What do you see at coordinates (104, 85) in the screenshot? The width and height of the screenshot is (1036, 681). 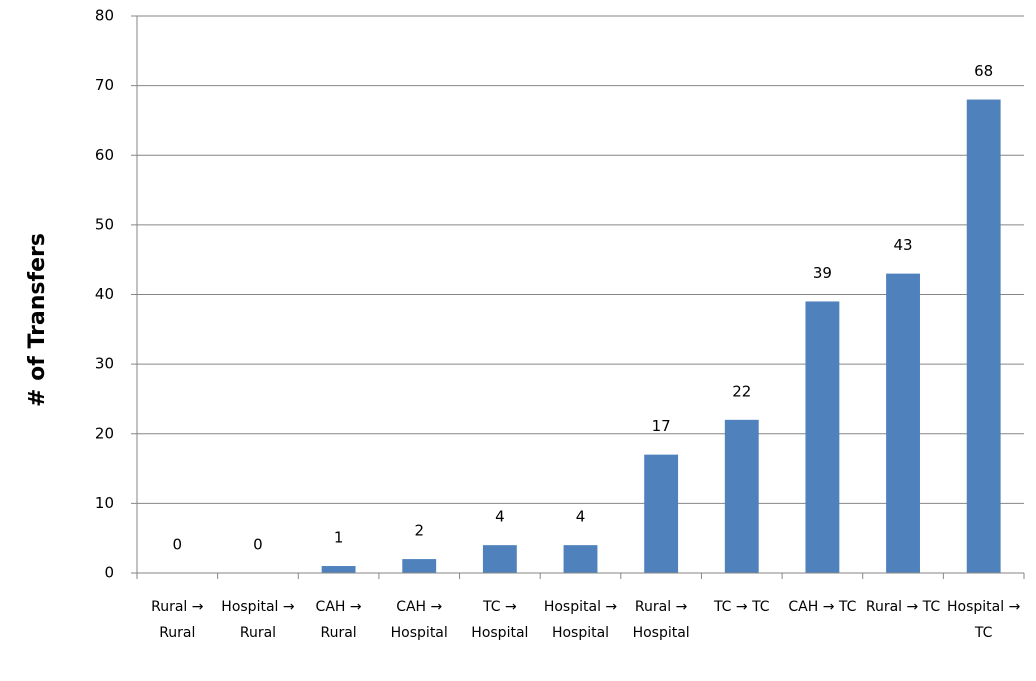 I see `y-tick-label: 70` at bounding box center [104, 85].